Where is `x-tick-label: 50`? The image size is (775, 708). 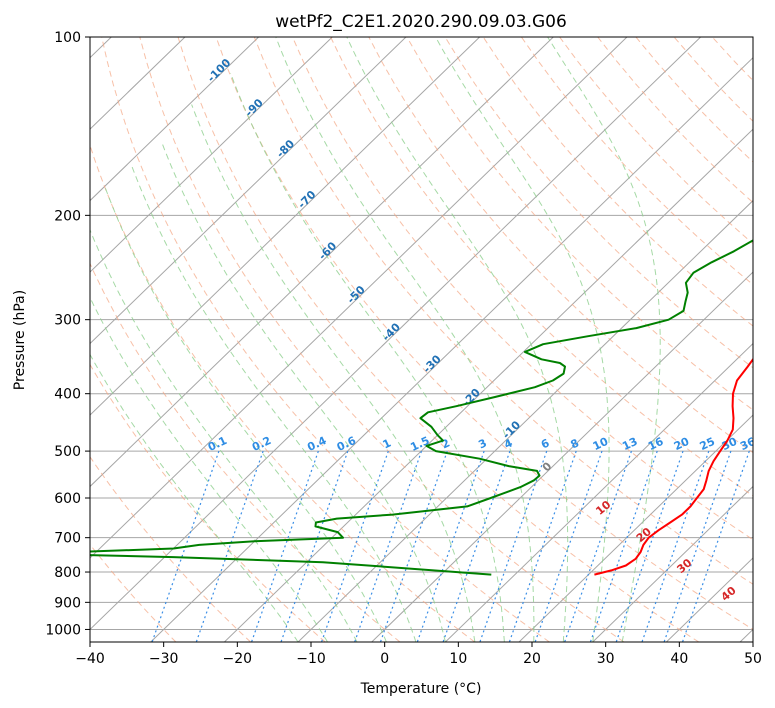
x-tick-label: 50 is located at coordinates (753, 659).